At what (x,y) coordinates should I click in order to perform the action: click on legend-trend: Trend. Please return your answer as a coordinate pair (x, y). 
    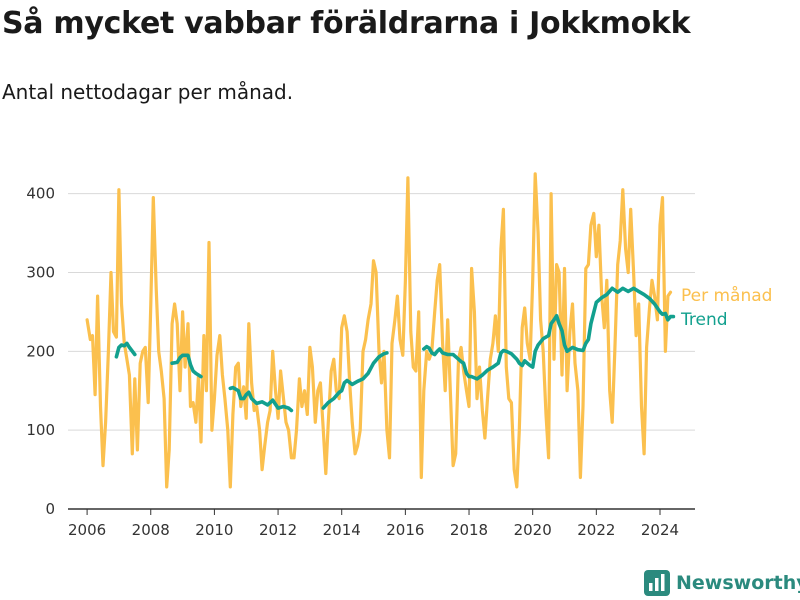
    Looking at the image, I should click on (704, 320).